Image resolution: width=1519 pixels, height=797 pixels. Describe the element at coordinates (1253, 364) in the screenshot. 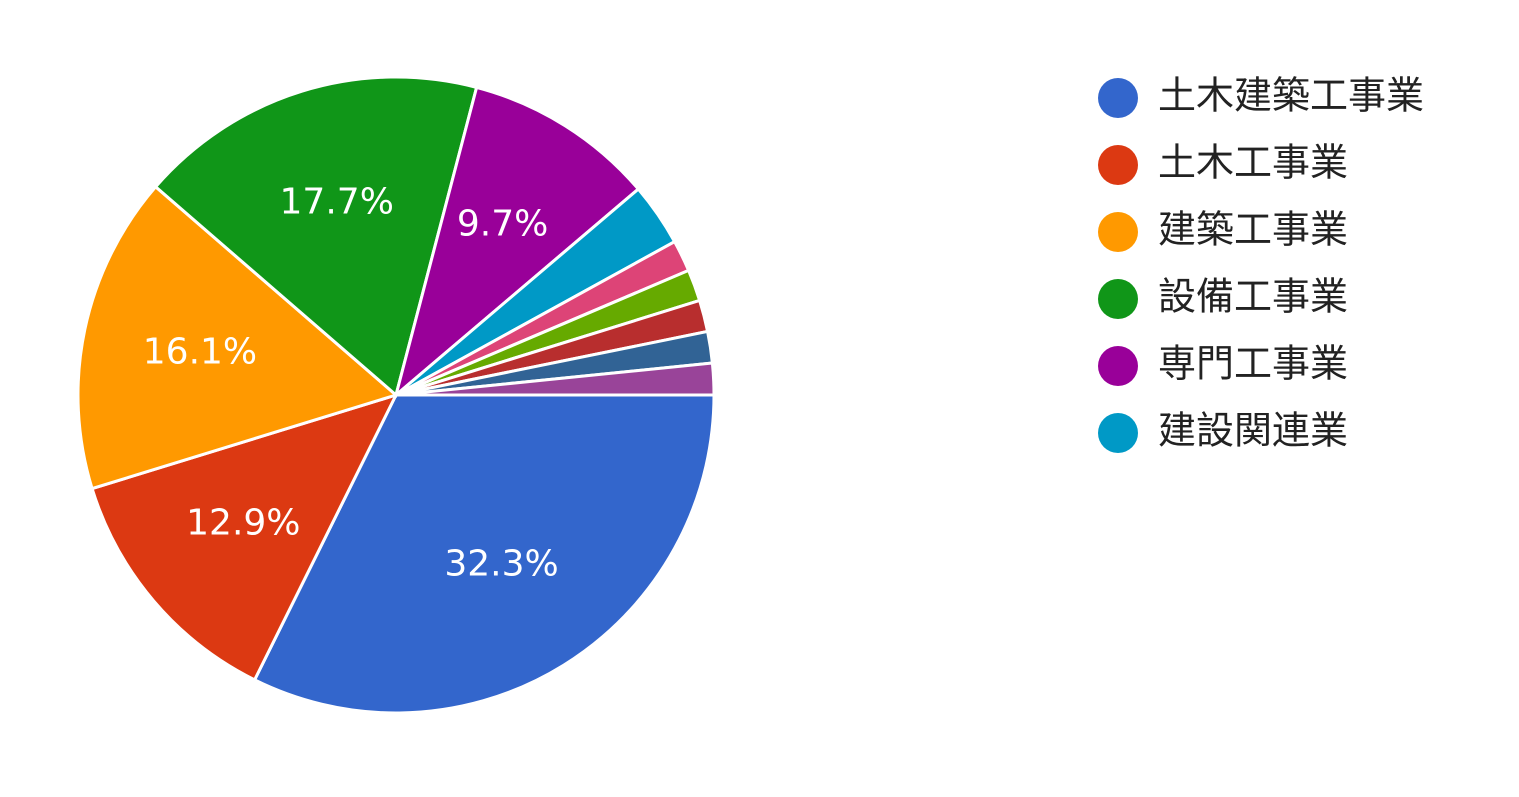

I see `legend-label: 専門工事業` at that location.